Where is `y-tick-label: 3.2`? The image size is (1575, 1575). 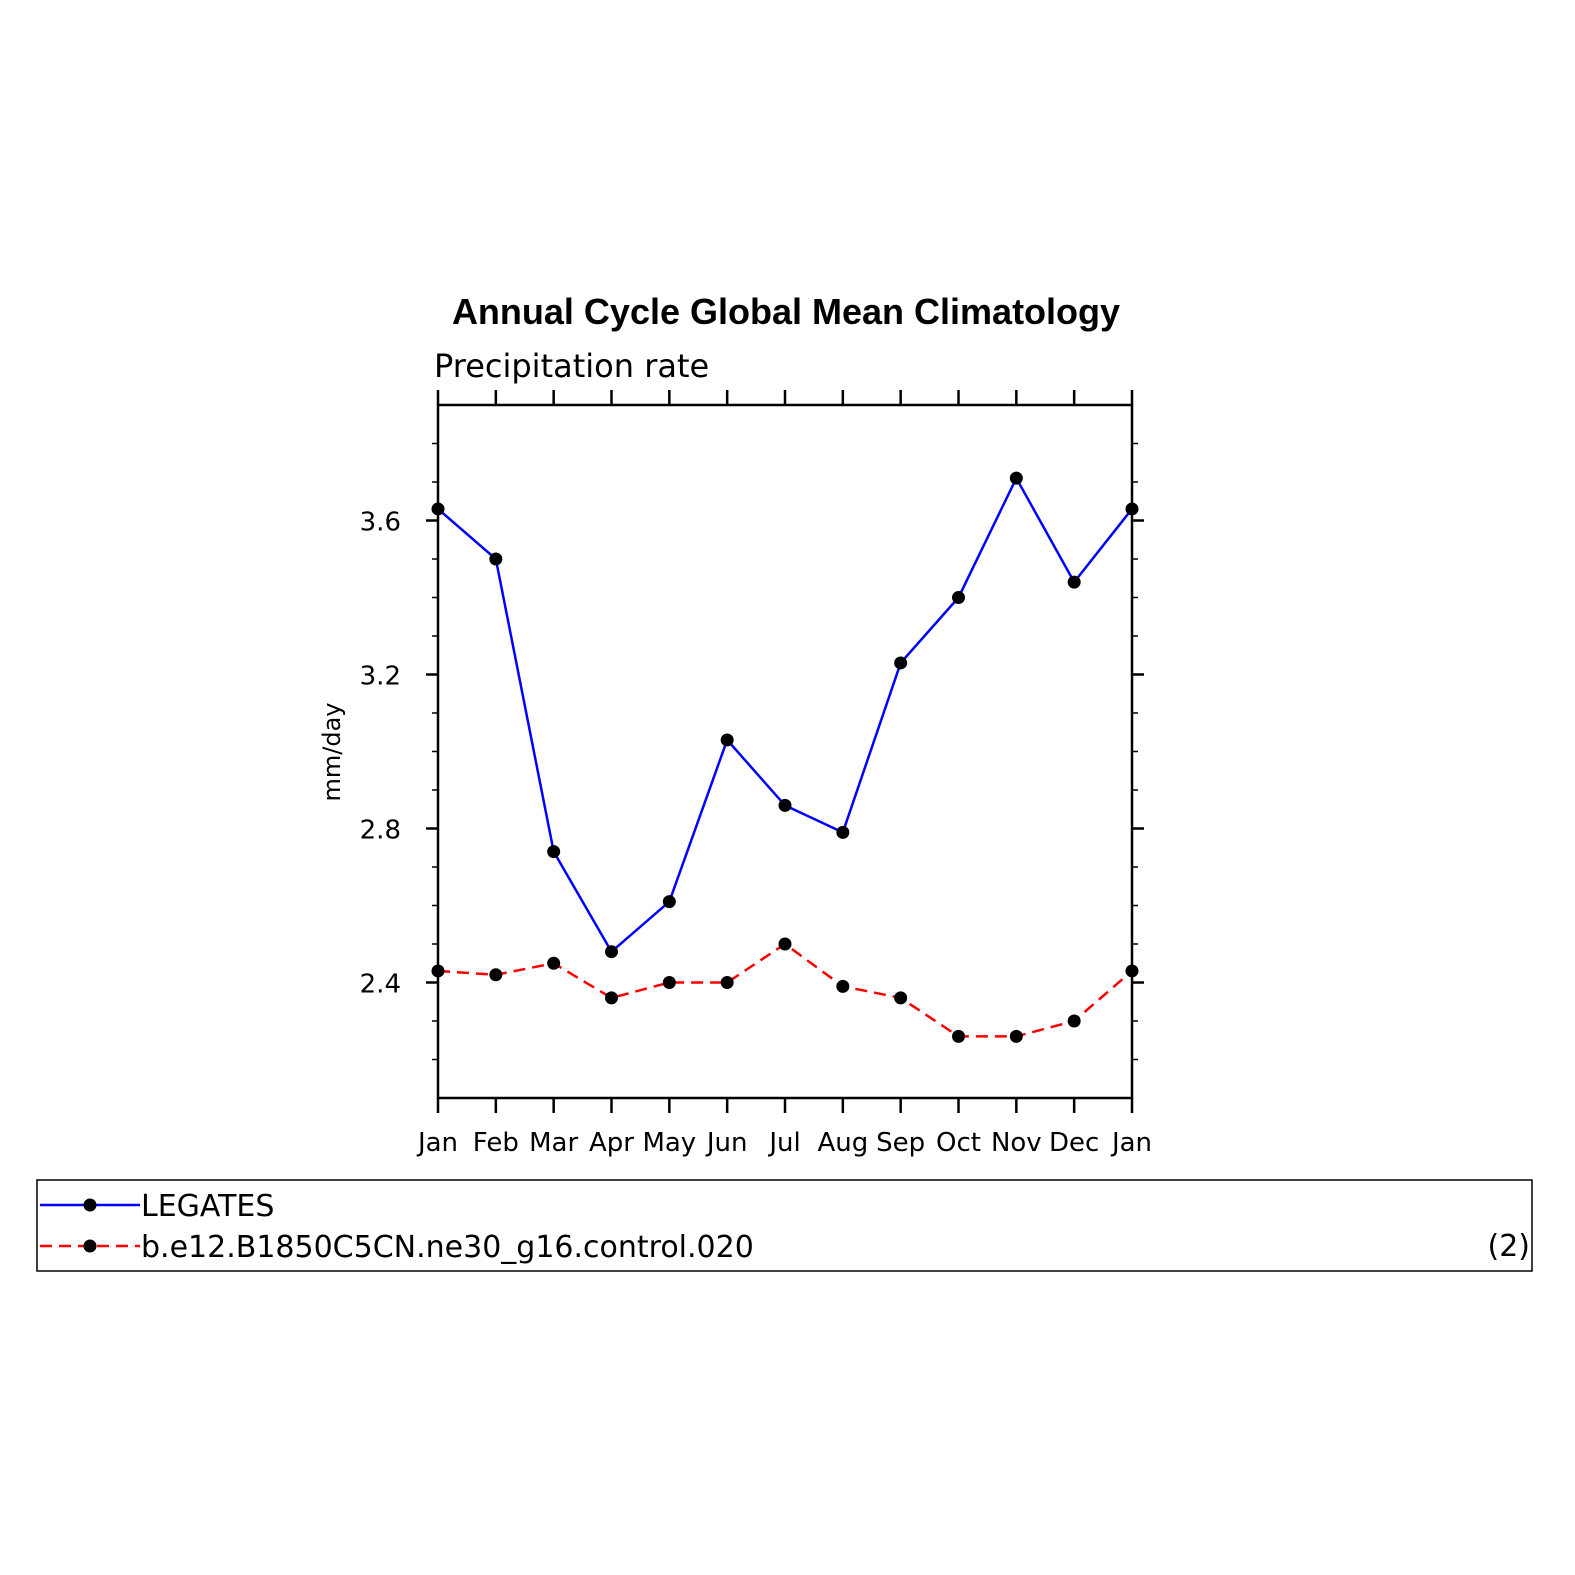 y-tick-label: 3.2 is located at coordinates (380, 677).